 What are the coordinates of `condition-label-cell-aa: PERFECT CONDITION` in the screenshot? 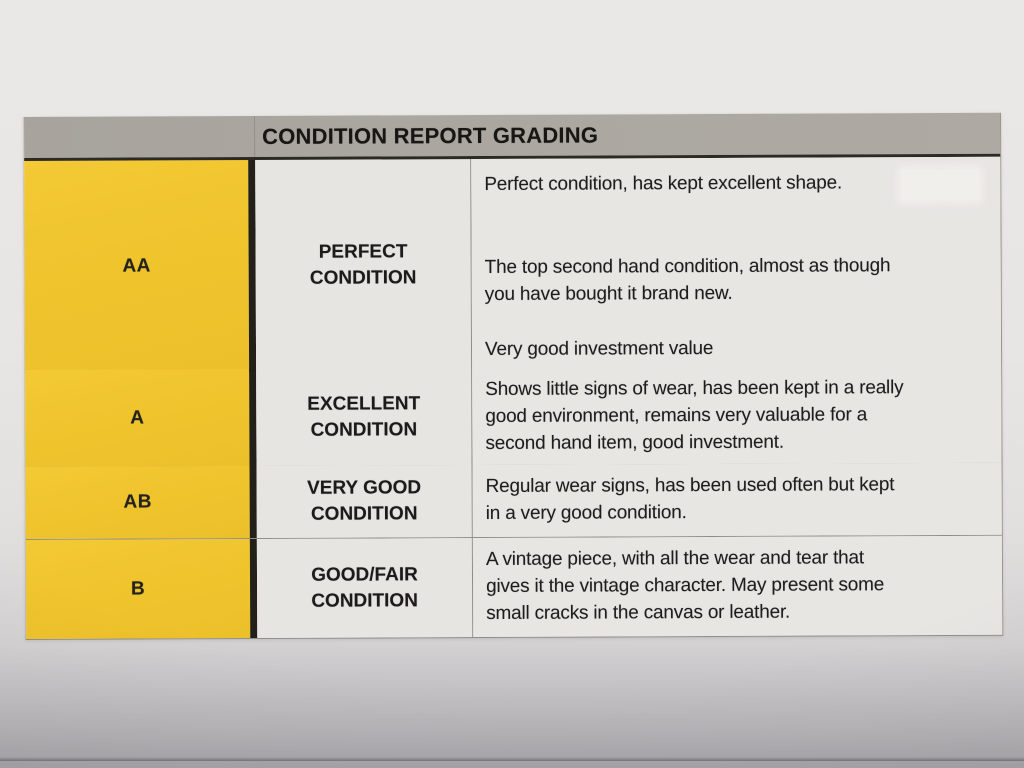 It's located at (364, 265).